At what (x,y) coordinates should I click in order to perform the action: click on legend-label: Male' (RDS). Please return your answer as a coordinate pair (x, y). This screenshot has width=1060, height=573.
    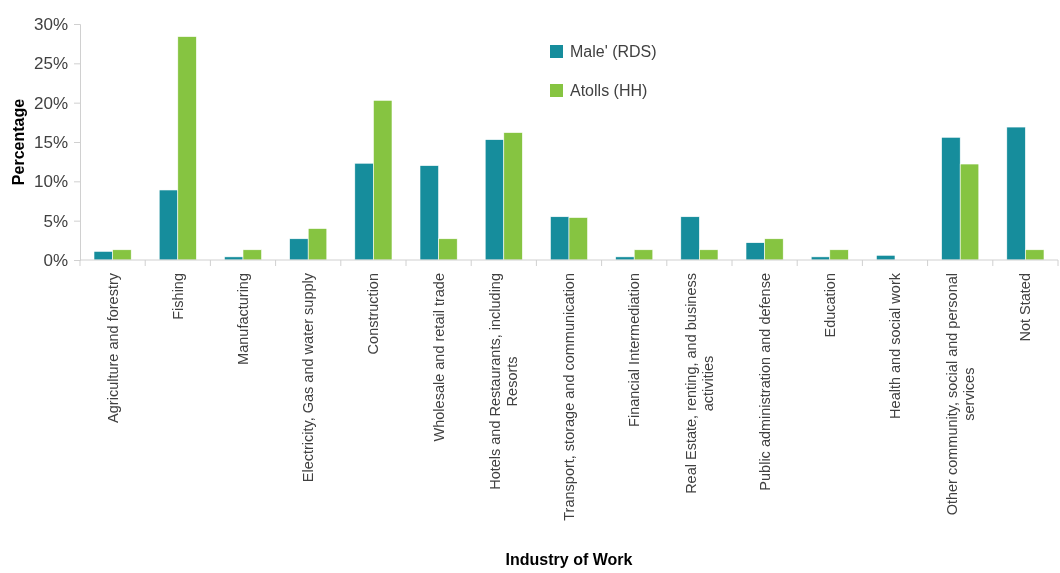
    Looking at the image, I should click on (613, 51).